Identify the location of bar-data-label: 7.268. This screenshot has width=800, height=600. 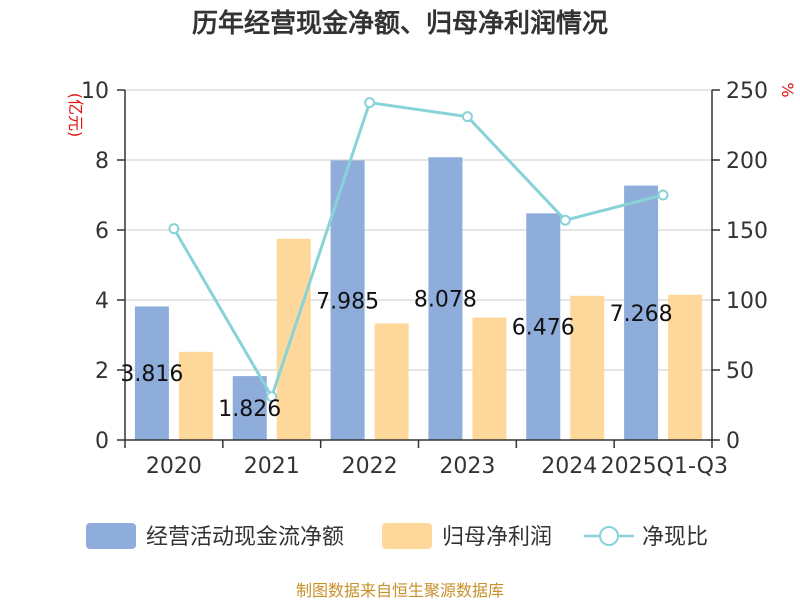
(641, 314).